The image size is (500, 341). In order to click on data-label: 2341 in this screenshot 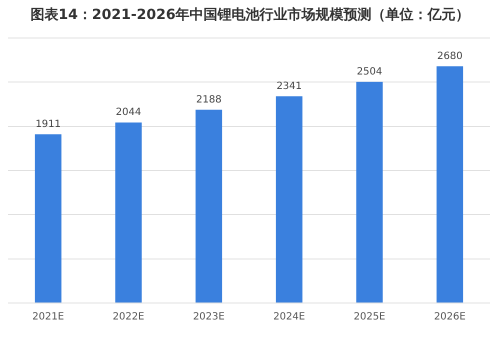, I will do `click(289, 86)`.